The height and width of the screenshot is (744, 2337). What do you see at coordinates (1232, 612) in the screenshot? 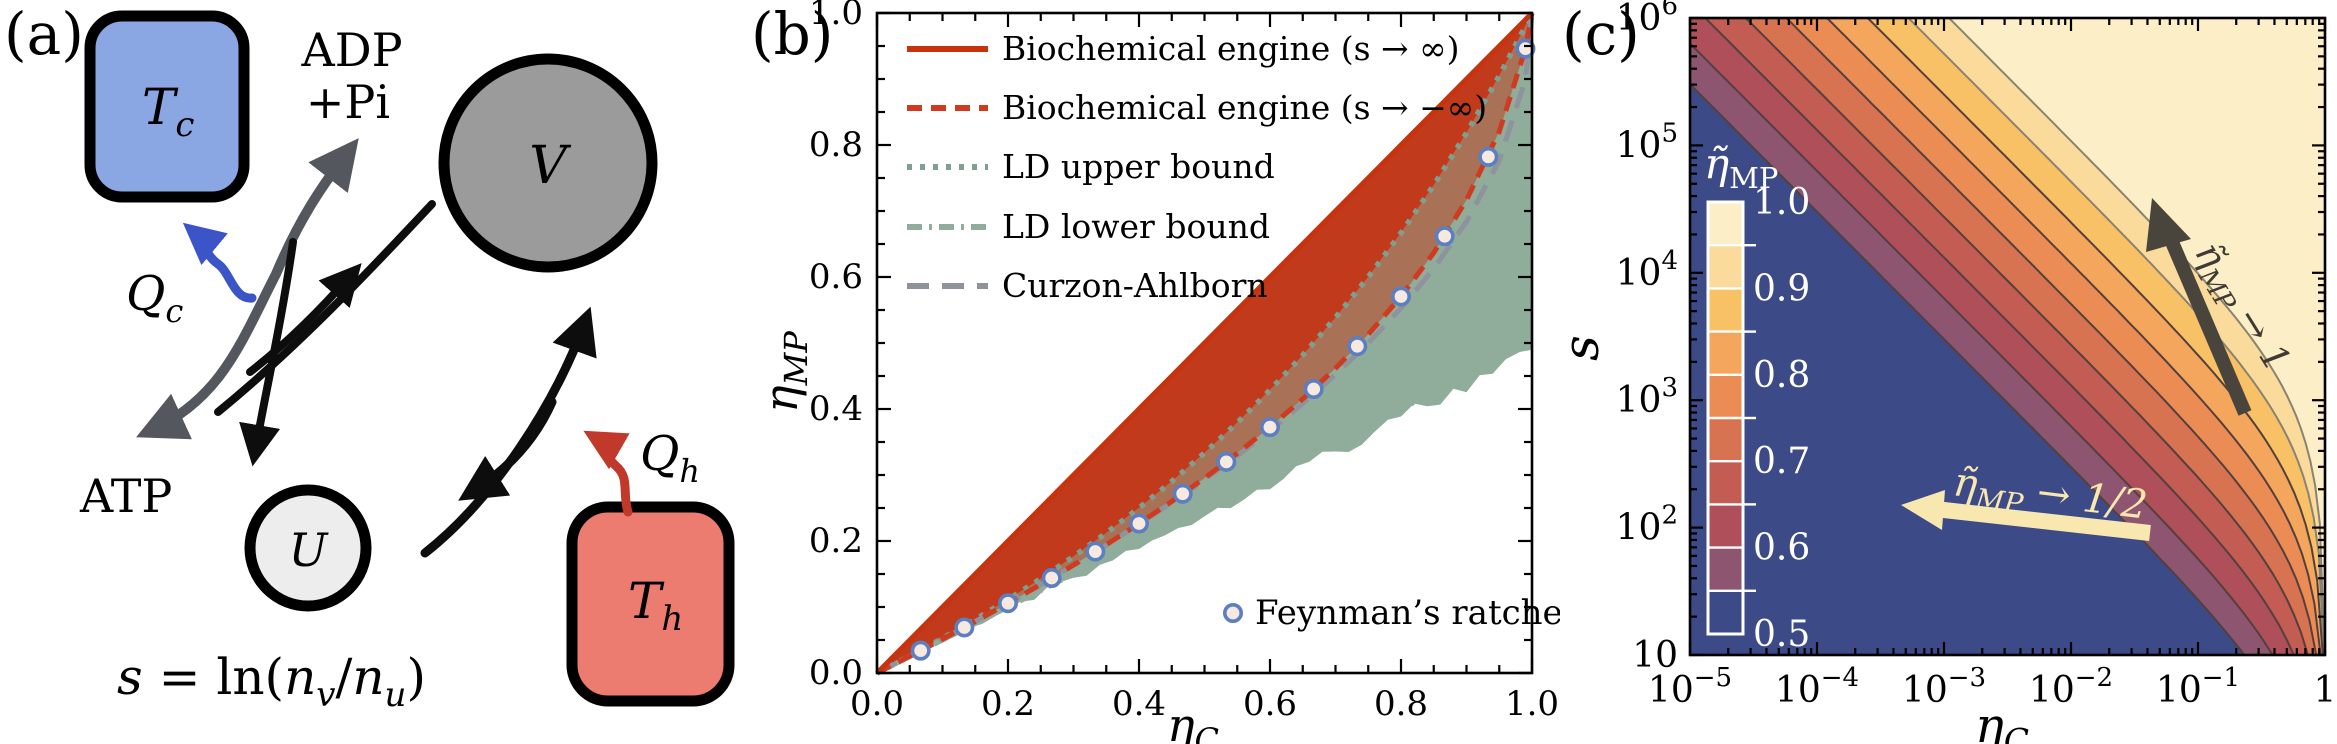
I see `legend-marker` at bounding box center [1232, 612].